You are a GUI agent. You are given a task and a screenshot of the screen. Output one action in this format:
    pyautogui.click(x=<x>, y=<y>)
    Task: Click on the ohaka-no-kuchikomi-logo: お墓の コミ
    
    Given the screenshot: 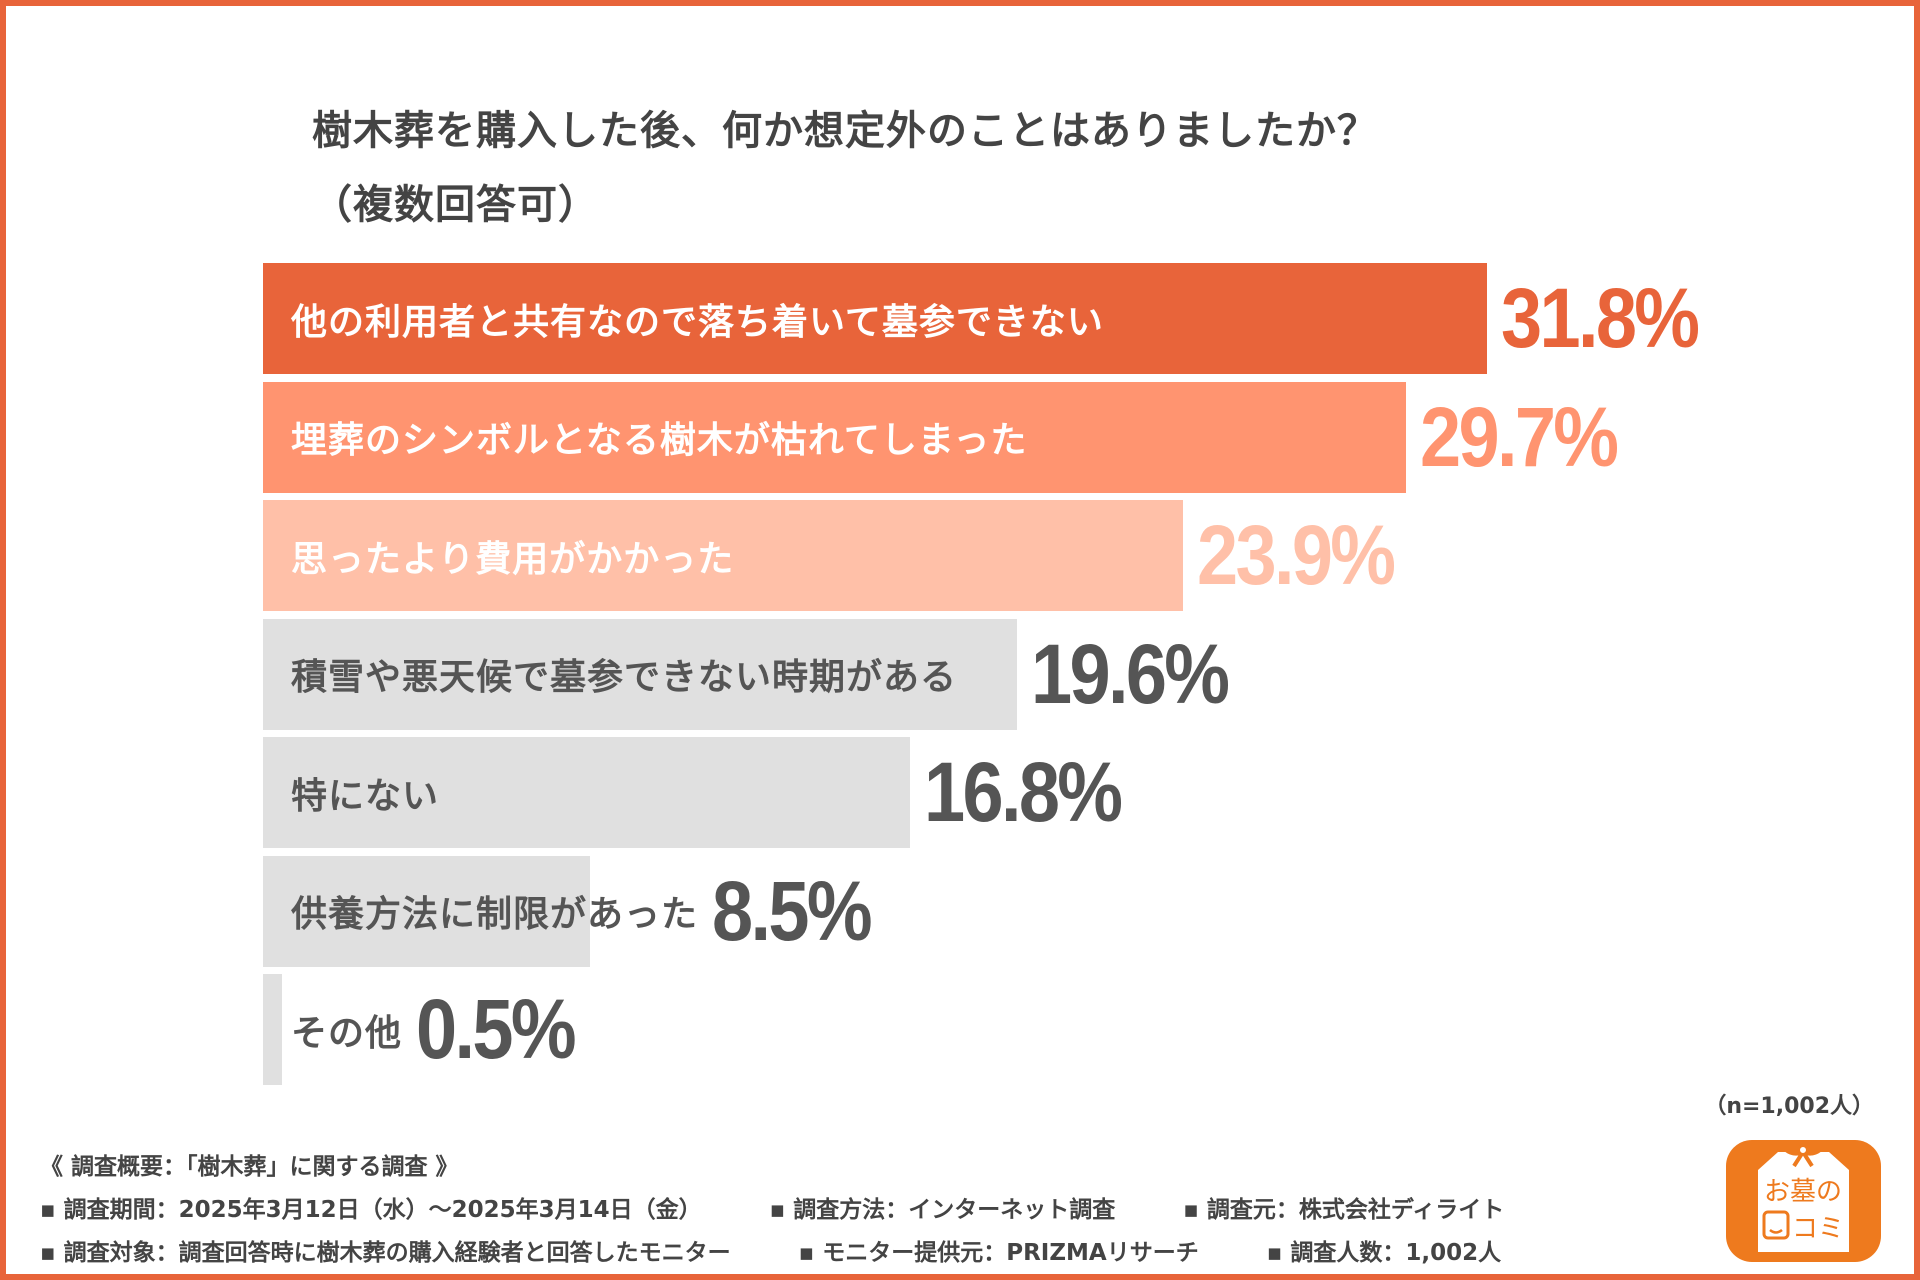 What is the action you would take?
    pyautogui.click(x=1803, y=1201)
    